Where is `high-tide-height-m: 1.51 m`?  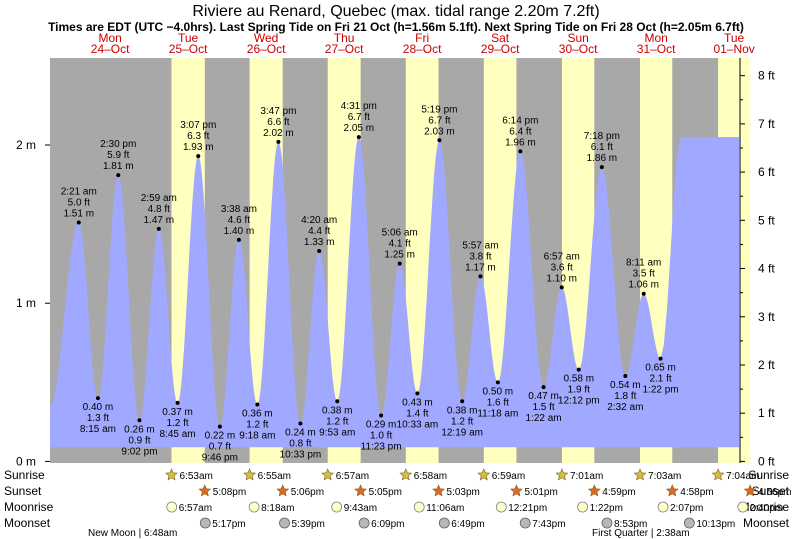
high-tide-height-m: 1.51 m is located at coordinates (78, 214).